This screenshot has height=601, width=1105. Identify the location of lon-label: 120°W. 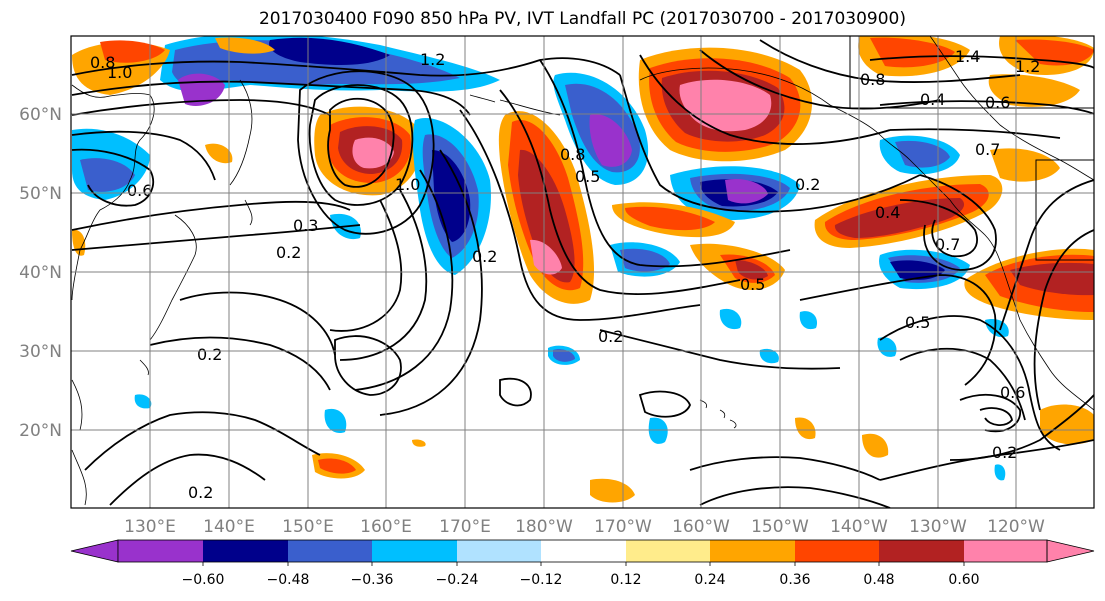
(1016, 527).